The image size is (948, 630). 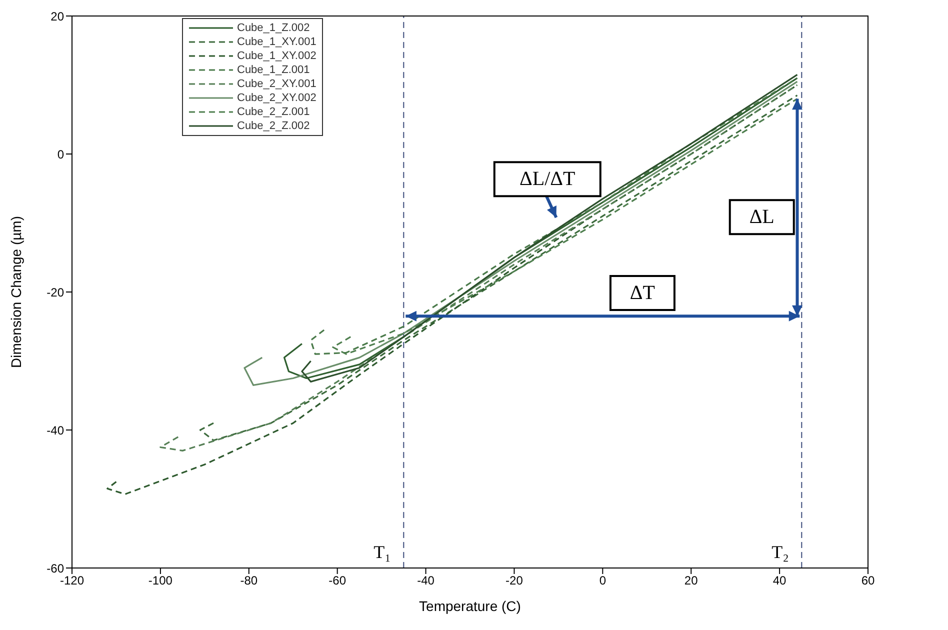 I want to click on y-tick-label: 20, so click(x=57, y=16).